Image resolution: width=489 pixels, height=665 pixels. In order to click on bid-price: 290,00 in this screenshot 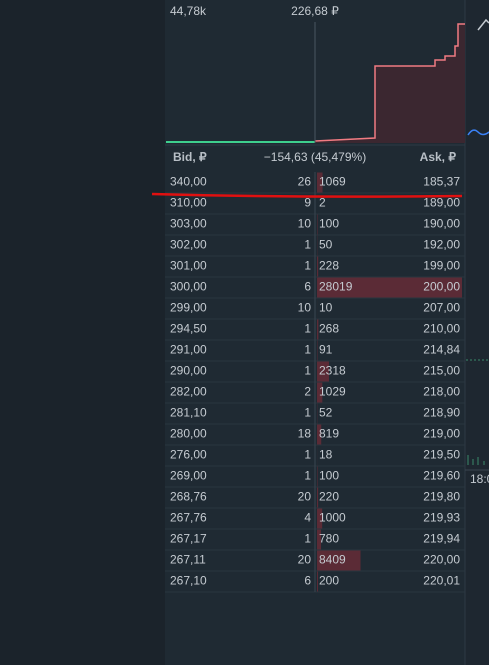, I will do `click(188, 371)`.